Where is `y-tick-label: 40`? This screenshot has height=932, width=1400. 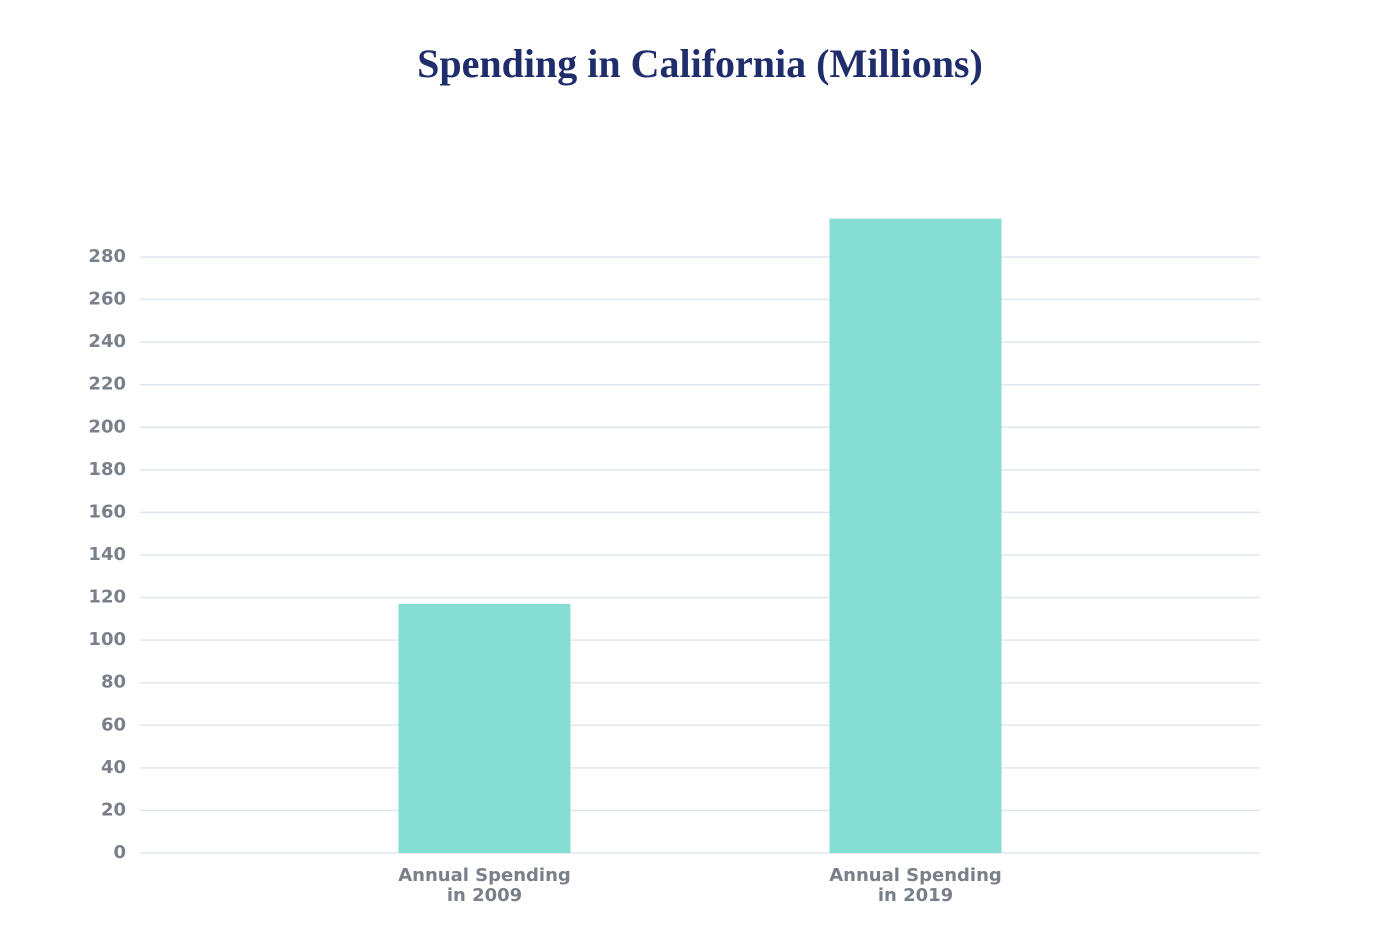 y-tick-label: 40 is located at coordinates (113, 767).